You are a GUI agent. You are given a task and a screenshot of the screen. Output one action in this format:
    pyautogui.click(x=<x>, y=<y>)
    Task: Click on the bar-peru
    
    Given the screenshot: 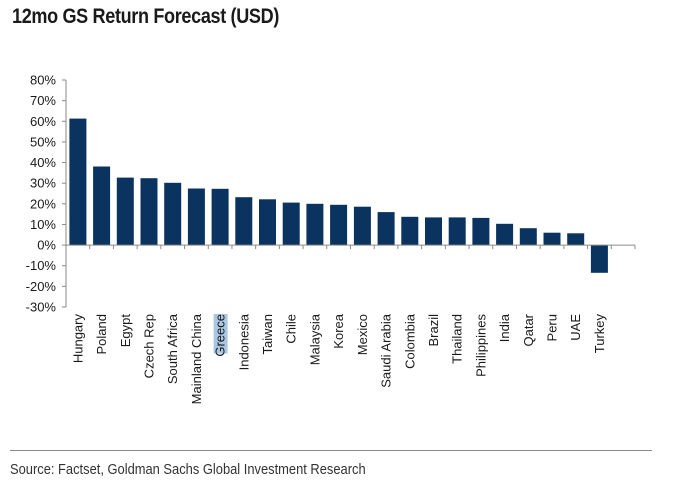 What is the action you would take?
    pyautogui.click(x=552, y=239)
    